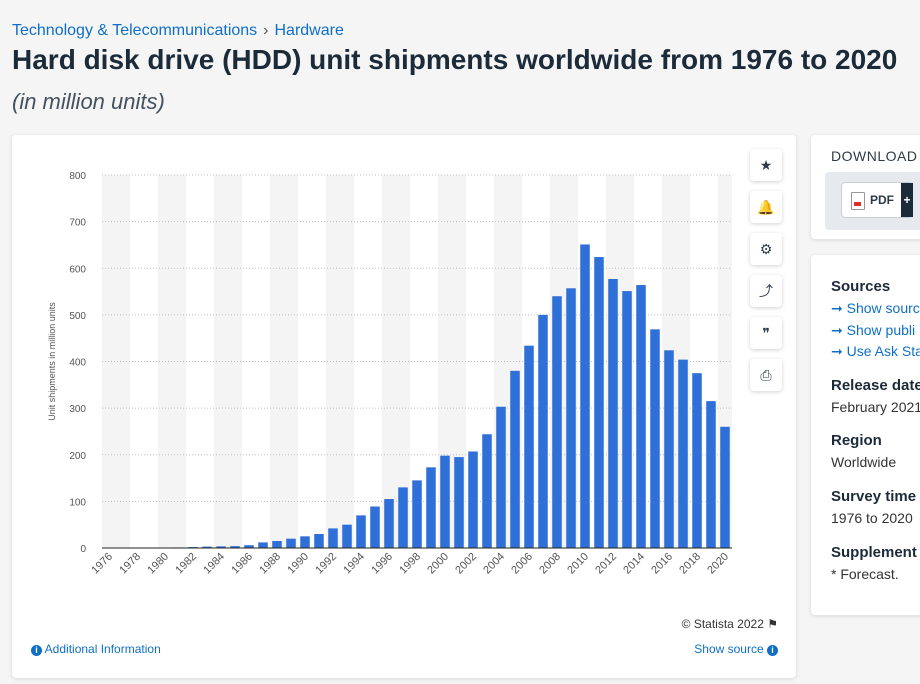  Describe the element at coordinates (606, 564) in the screenshot. I see `x-tick-label: 2012` at that location.